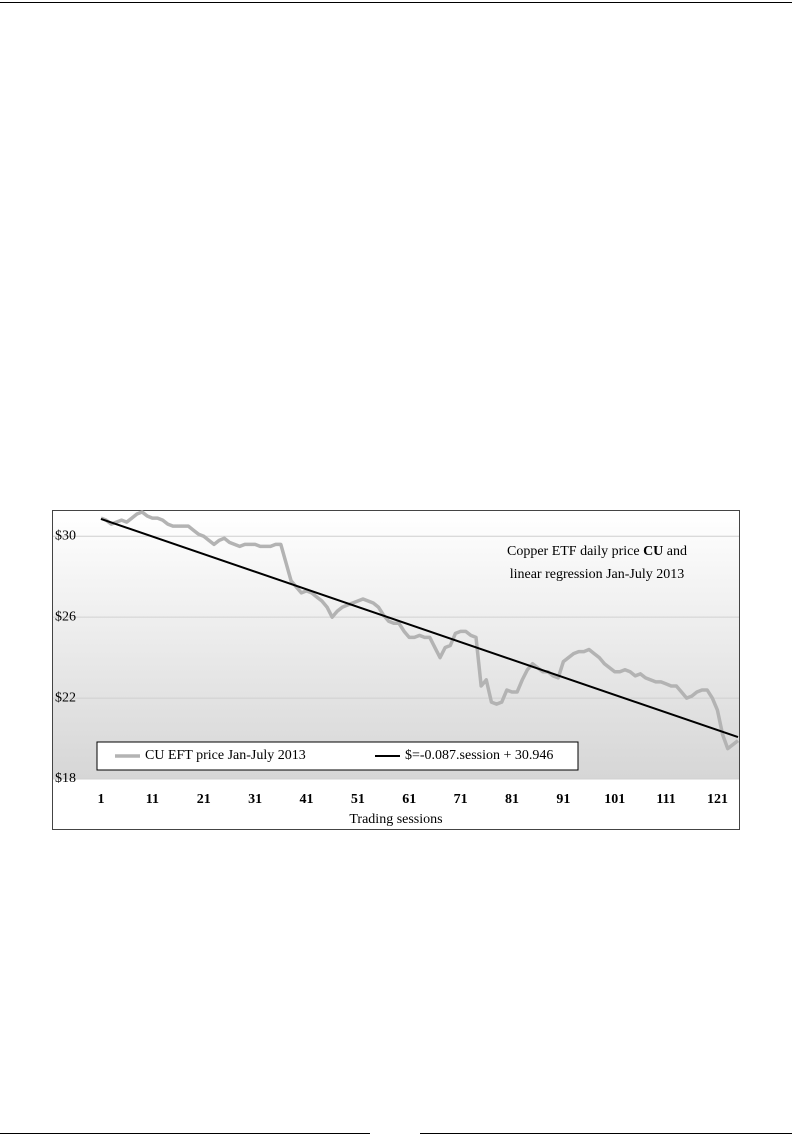 The width and height of the screenshot is (792, 1142). I want to click on y-tick-label: $26, so click(65, 616).